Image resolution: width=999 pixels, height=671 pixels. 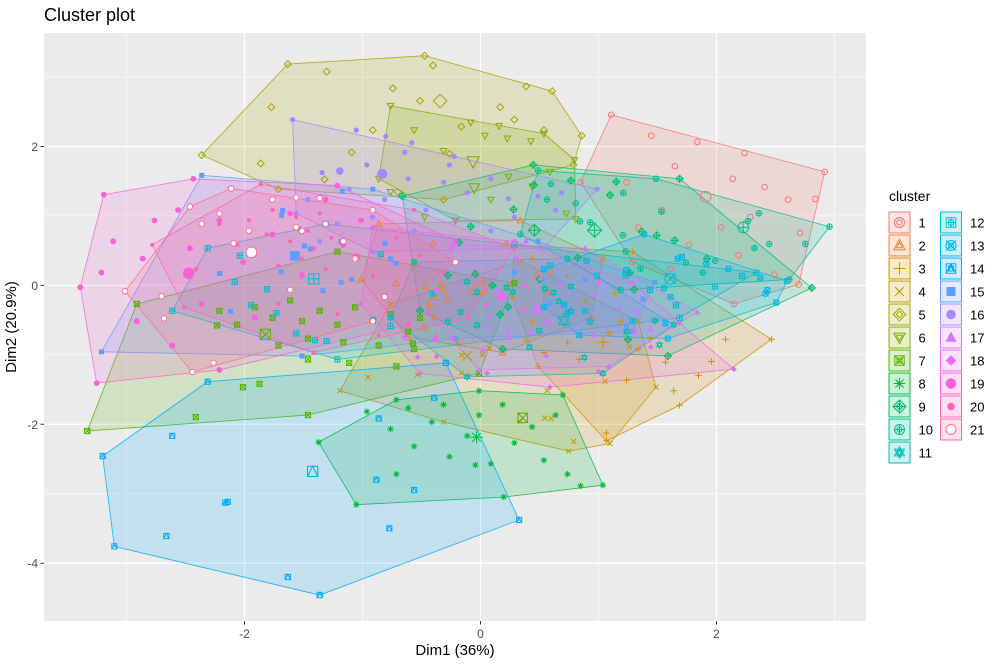 What do you see at coordinates (922, 407) in the screenshot?
I see `svg-text: 9` at bounding box center [922, 407].